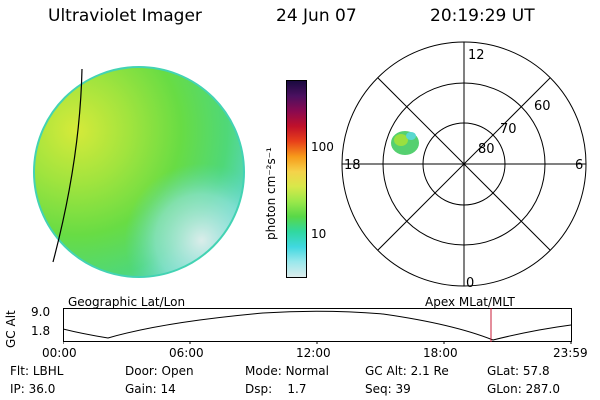 Image resolution: width=600 pixels, height=400 pixels. What do you see at coordinates (518, 371) in the screenshot?
I see `info-glat: GLat: 57.8` at bounding box center [518, 371].